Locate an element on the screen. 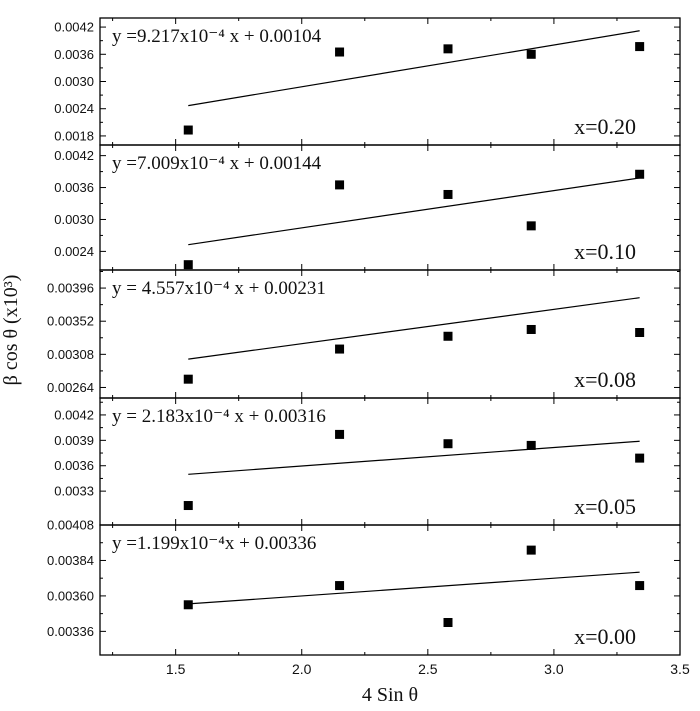 This screenshot has width=700, height=711. y-tick-label: 0.00408 is located at coordinates (70, 525).